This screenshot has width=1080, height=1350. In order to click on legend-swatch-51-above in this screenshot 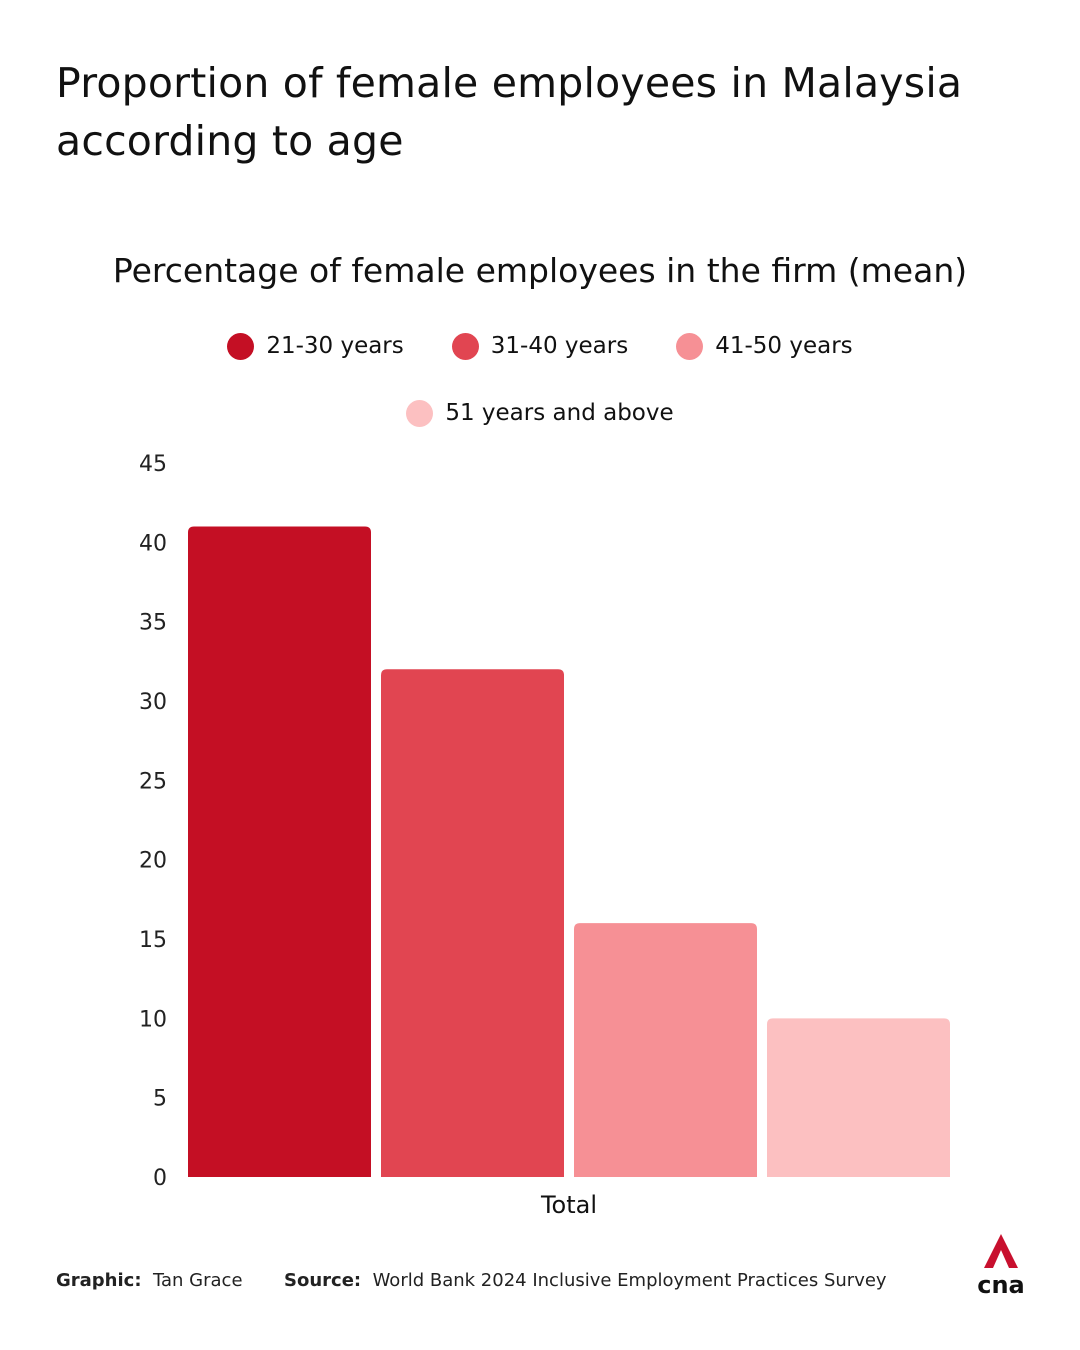, I will do `click(420, 413)`.